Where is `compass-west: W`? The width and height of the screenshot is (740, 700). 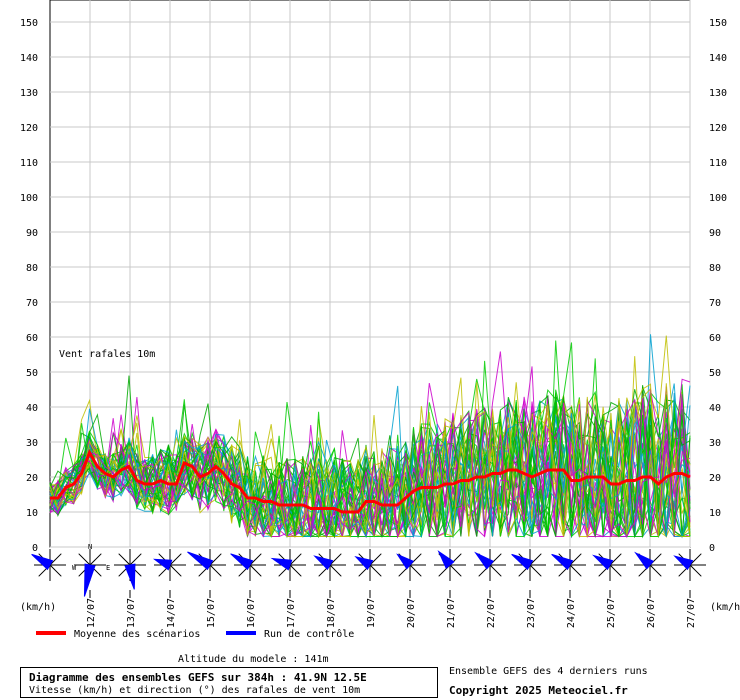 compass-west: W is located at coordinates (74, 568).